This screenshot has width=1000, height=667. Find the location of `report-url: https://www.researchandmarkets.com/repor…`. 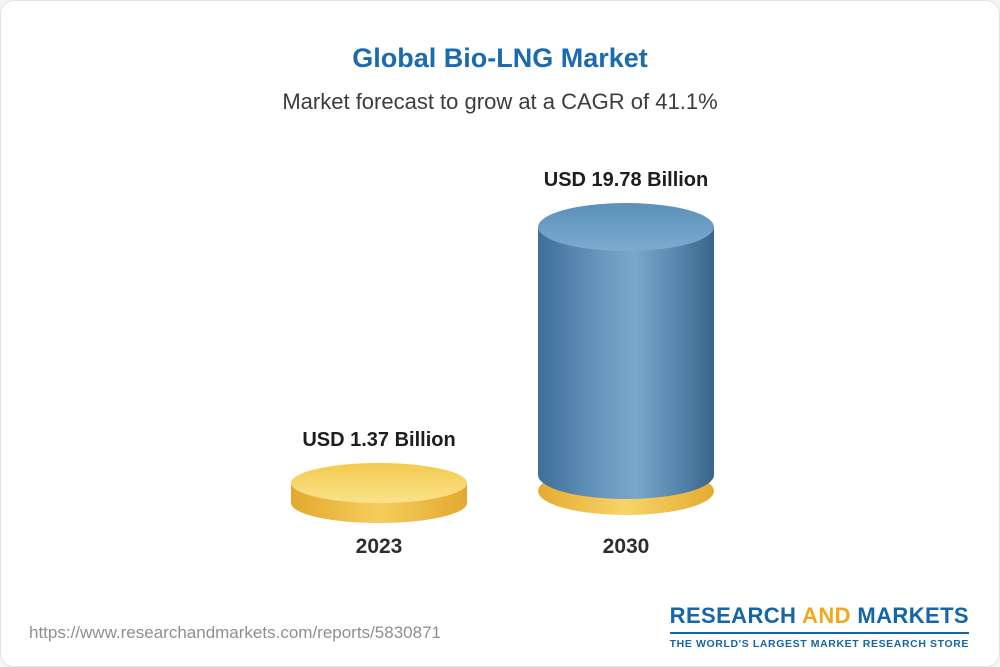

report-url: https://www.researchandmarkets.com/repor… is located at coordinates (235, 632).